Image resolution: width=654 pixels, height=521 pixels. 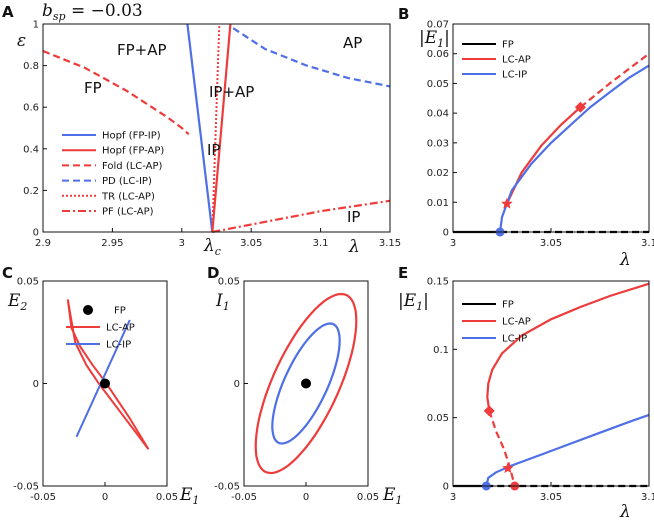 I want to click on panel-e-ytick-label: 0.15, so click(x=438, y=282).